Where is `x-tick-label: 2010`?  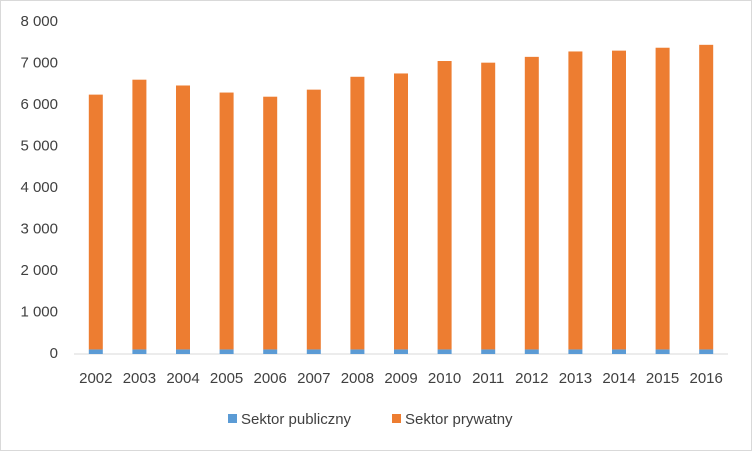 x-tick-label: 2010 is located at coordinates (444, 378).